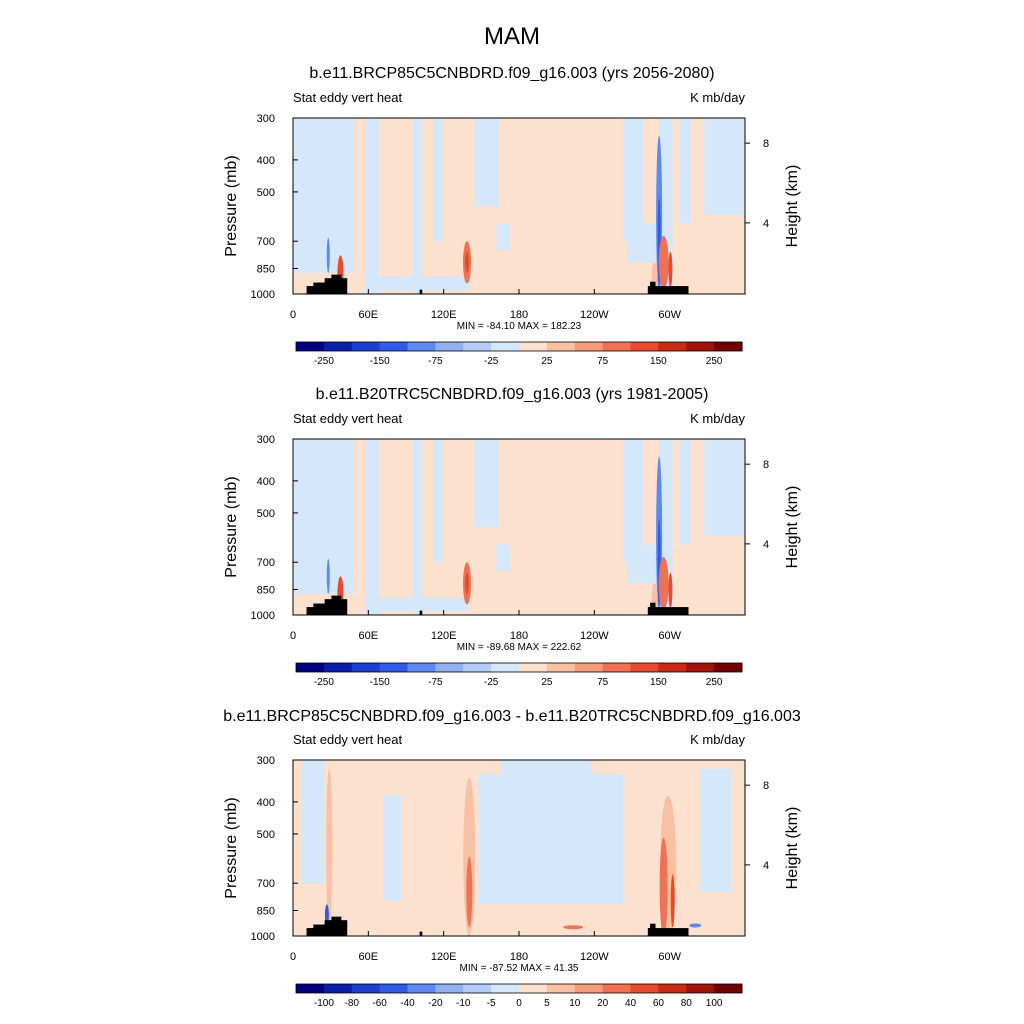  I want to click on colorbar: -100 -80 -60 -40 -20 -10 -5 0 5 10 20 40 60 80 100, so click(519, 996).